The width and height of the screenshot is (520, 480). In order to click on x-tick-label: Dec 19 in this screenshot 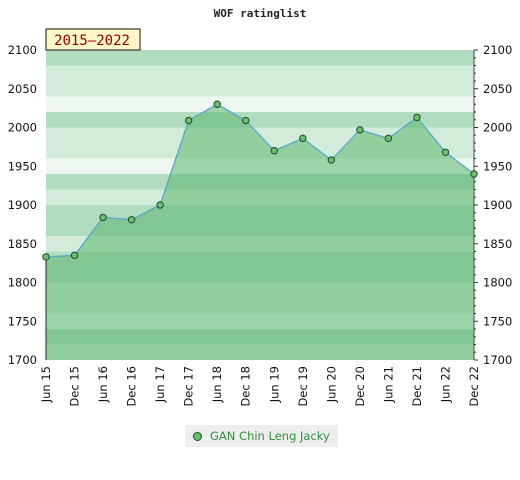, I will do `click(303, 386)`.